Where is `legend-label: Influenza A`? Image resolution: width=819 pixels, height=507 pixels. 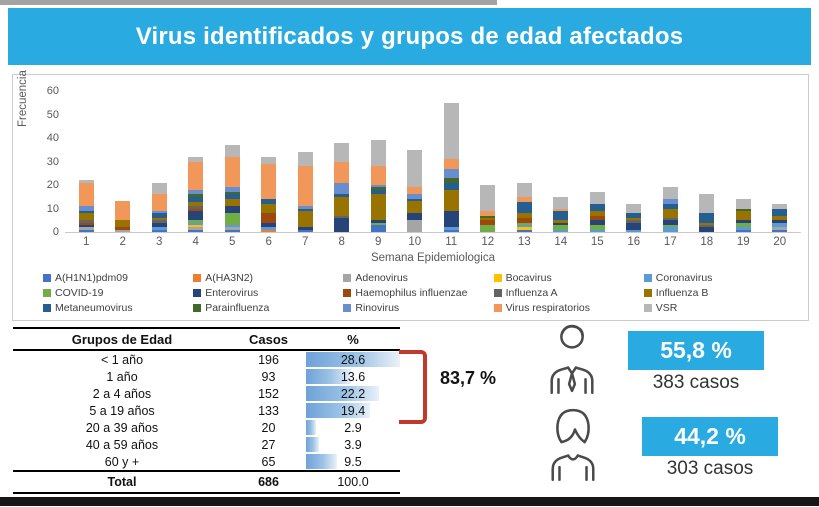 legend-label: Influenza A is located at coordinates (531, 293).